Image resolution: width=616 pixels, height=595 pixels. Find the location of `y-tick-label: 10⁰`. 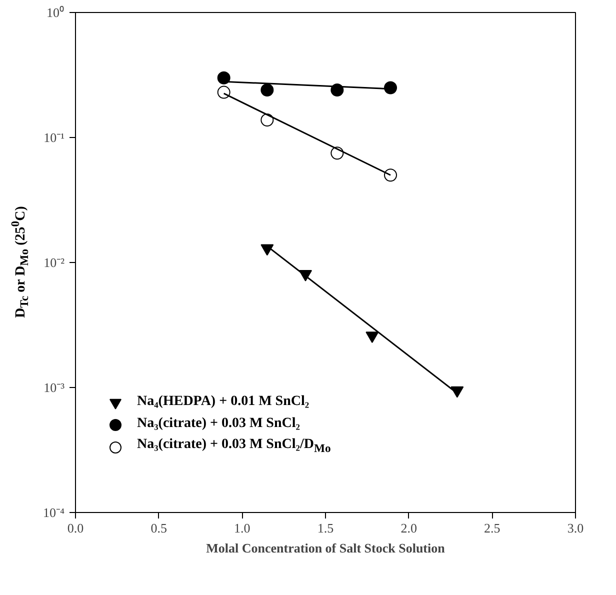

y-tick-label: 10⁰ is located at coordinates (55, 12).